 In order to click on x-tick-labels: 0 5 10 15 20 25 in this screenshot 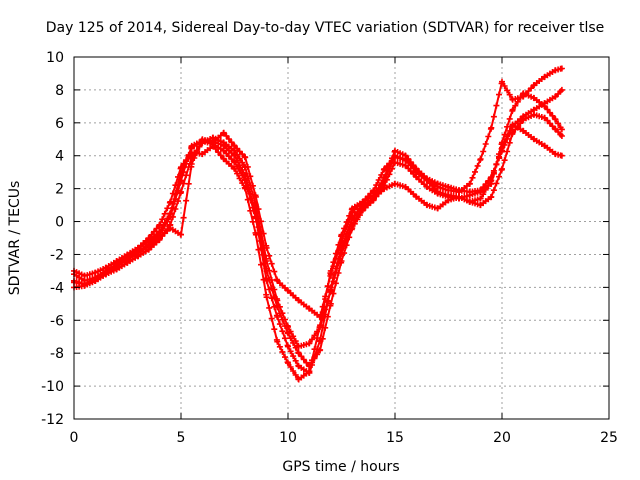, I will do `click(344, 438)`.